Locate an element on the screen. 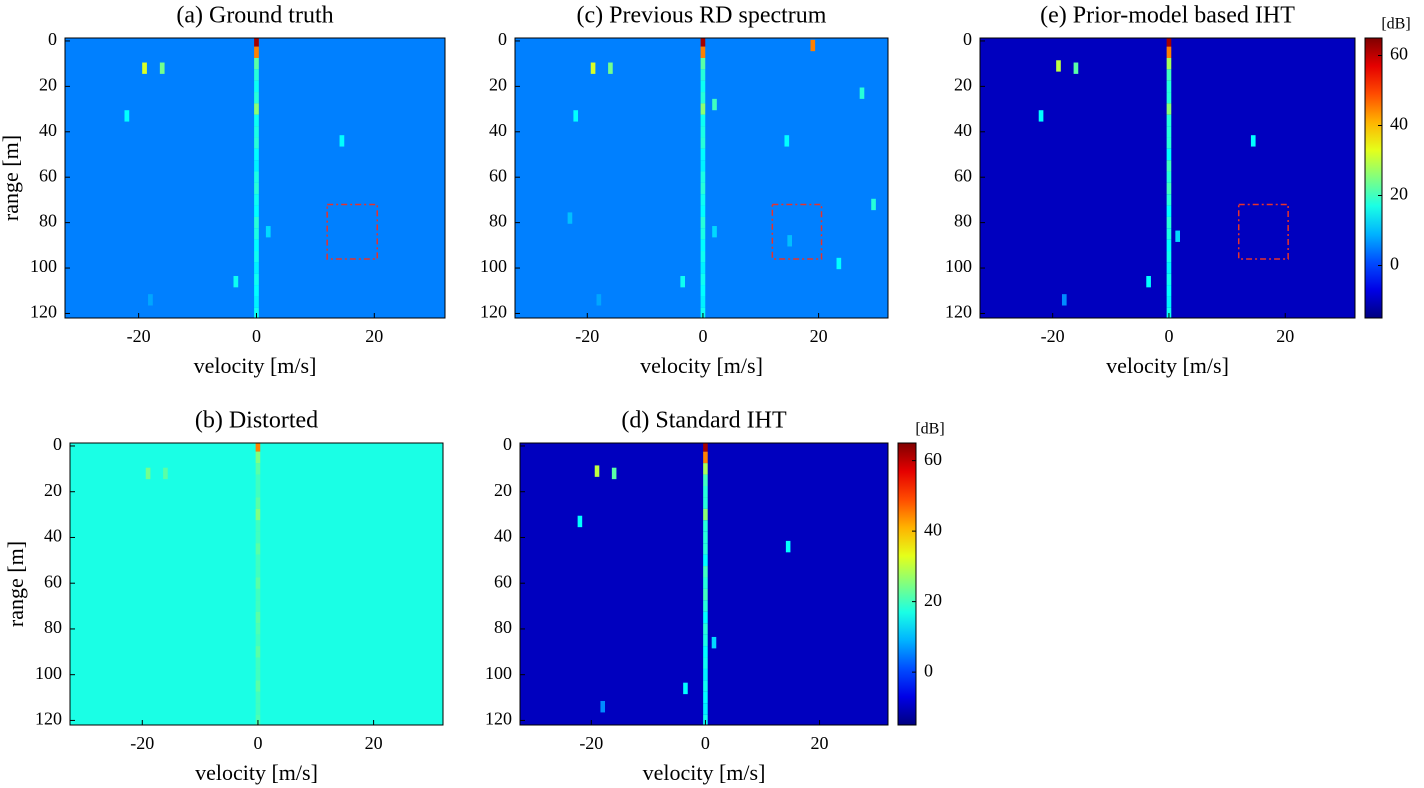 The height and width of the screenshot is (788, 1424). colorbar-tick-label: 60 is located at coordinates (933, 459).